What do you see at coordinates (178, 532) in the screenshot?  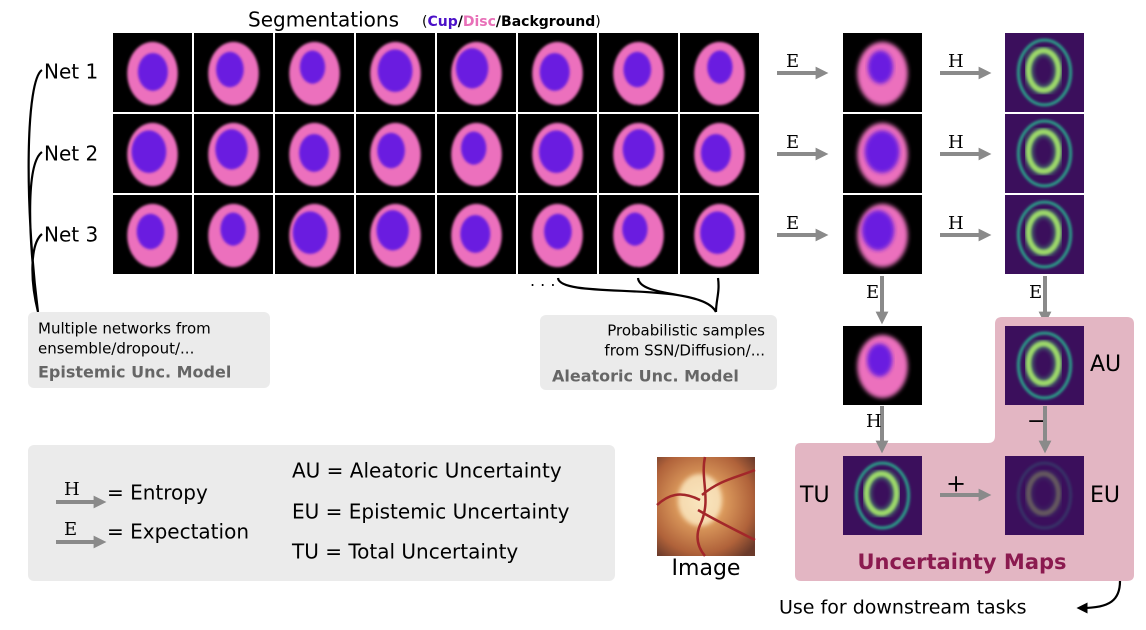 I see `legend-entry: = Expectation` at bounding box center [178, 532].